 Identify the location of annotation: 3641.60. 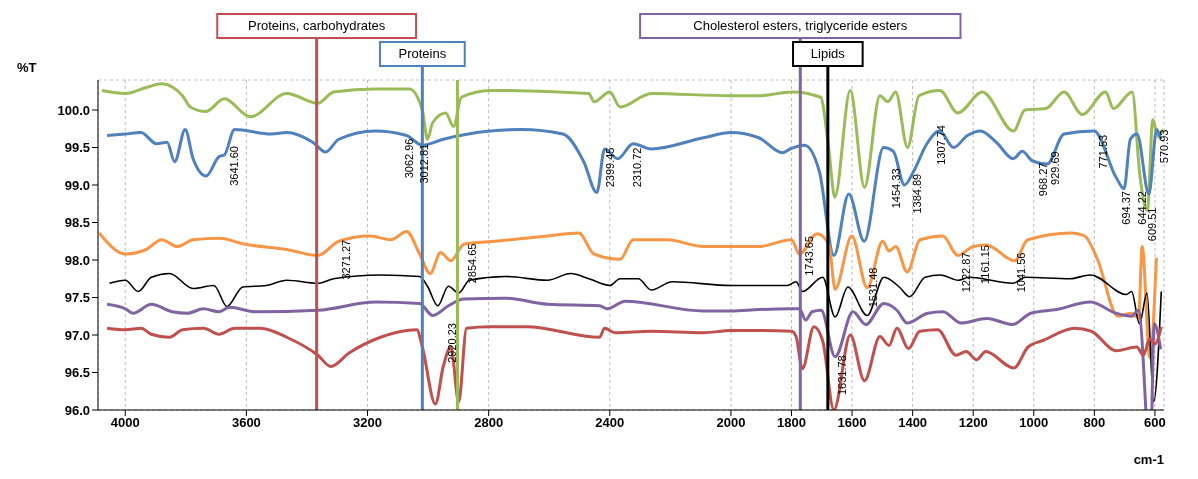
(233, 166).